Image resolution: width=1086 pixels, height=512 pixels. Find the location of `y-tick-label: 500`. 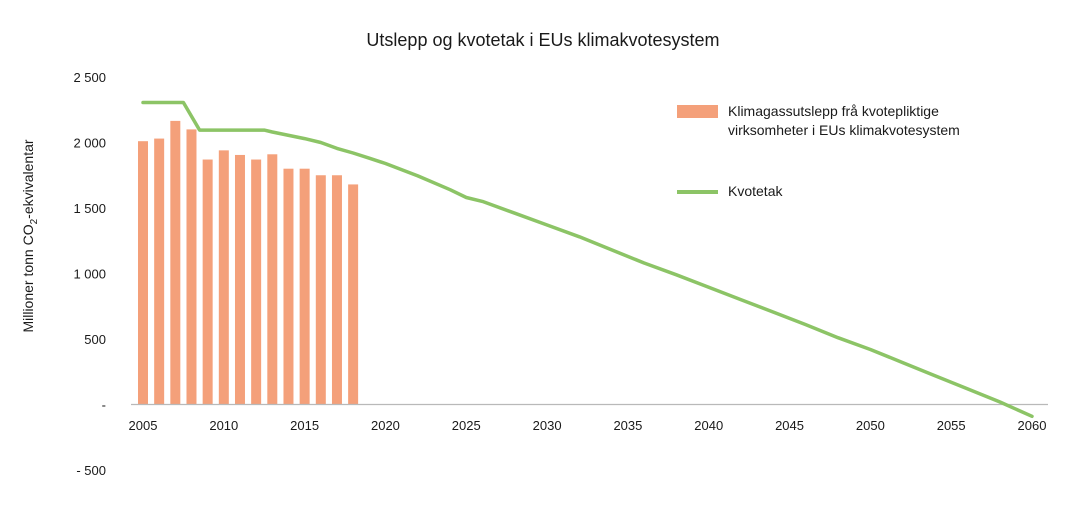

y-tick-label: 500 is located at coordinates (95, 339).